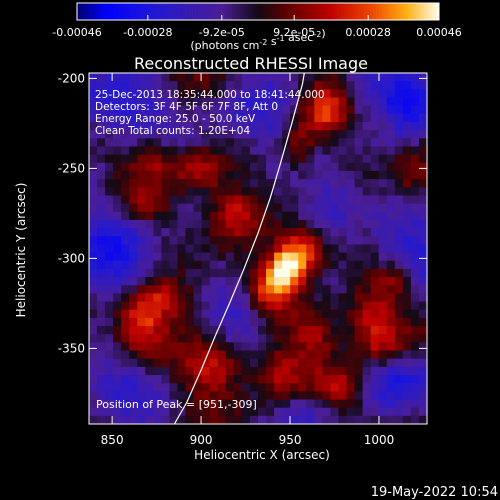  What do you see at coordinates (263, 42) in the screenshot?
I see `colorbar-units-superscript: -2` at bounding box center [263, 42].